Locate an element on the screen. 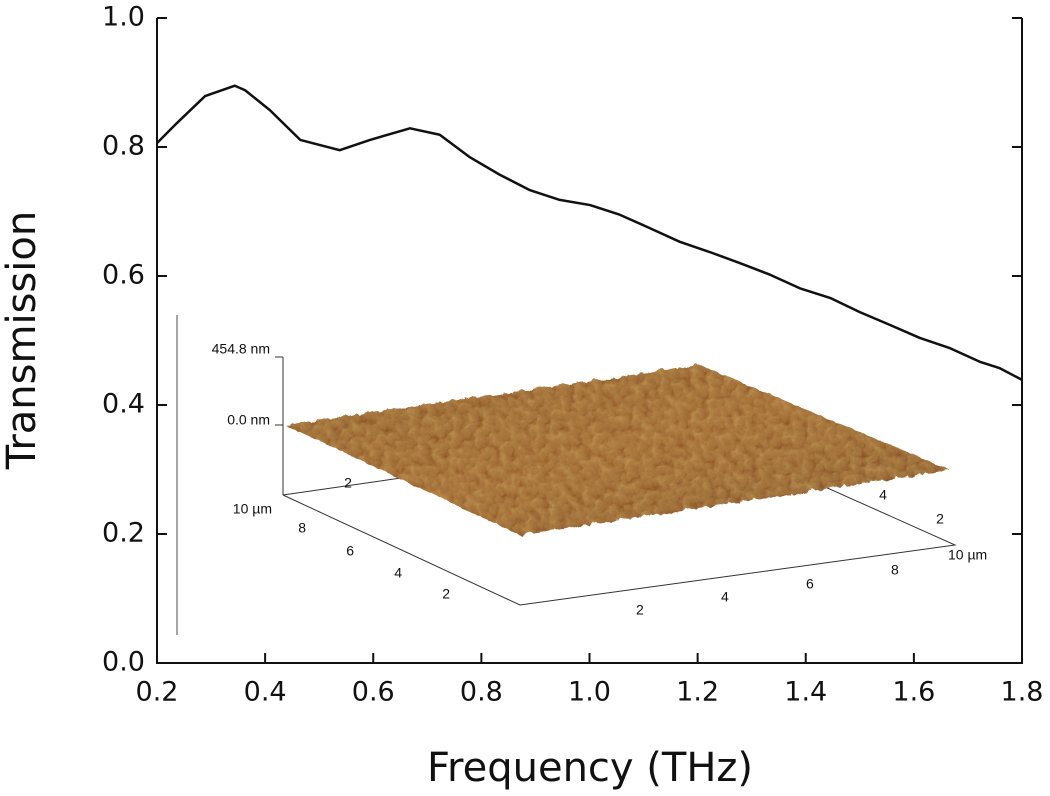 The image size is (1050, 796). inset-label: 0.0 nm is located at coordinates (248, 420).